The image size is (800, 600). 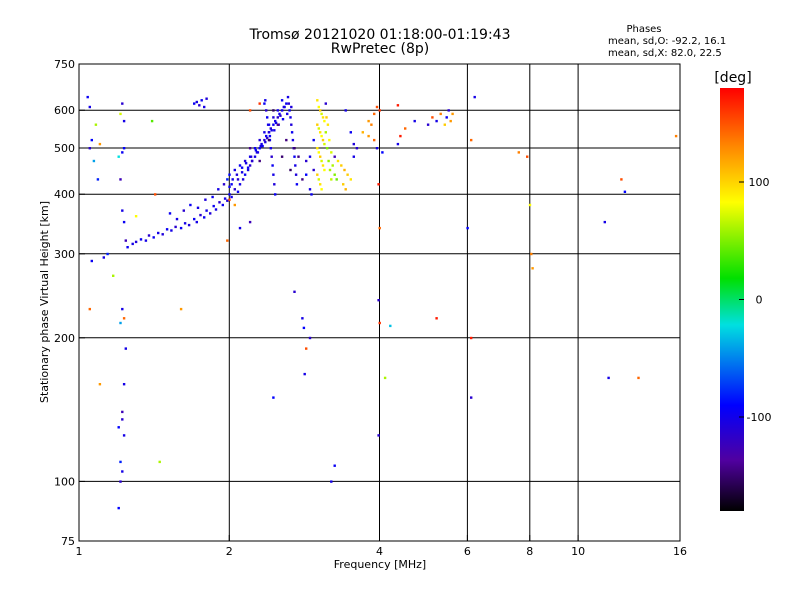 What do you see at coordinates (380, 49) in the screenshot?
I see `chart-subtitle: RwPretec (8p)` at bounding box center [380, 49].